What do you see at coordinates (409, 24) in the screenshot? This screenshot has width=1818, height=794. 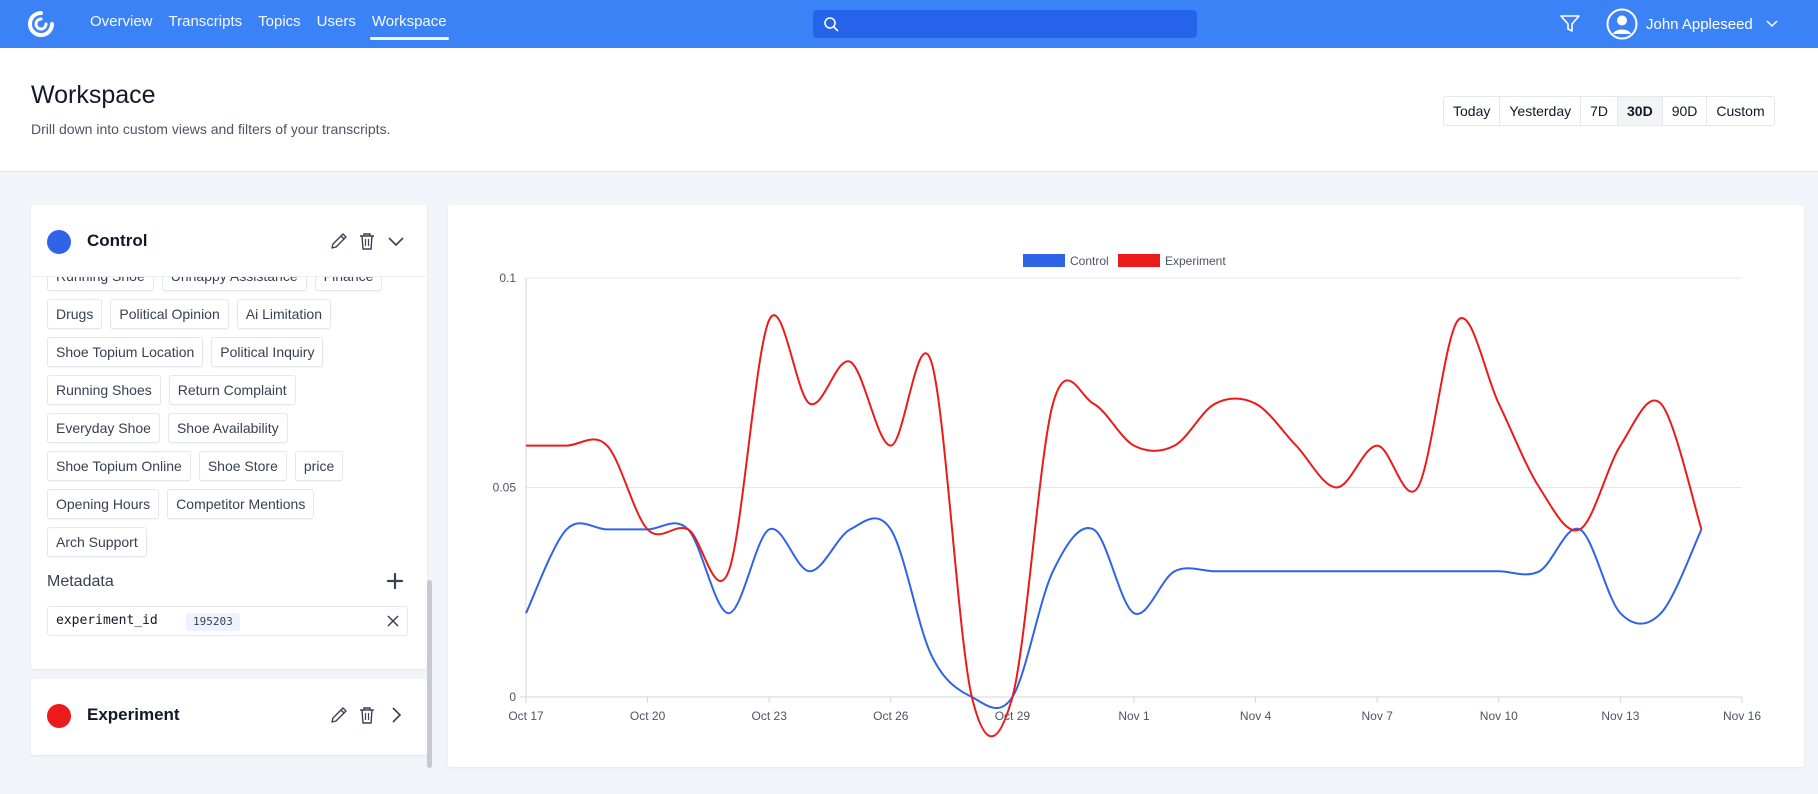 I see `nav-workspace: Workspace` at bounding box center [409, 24].